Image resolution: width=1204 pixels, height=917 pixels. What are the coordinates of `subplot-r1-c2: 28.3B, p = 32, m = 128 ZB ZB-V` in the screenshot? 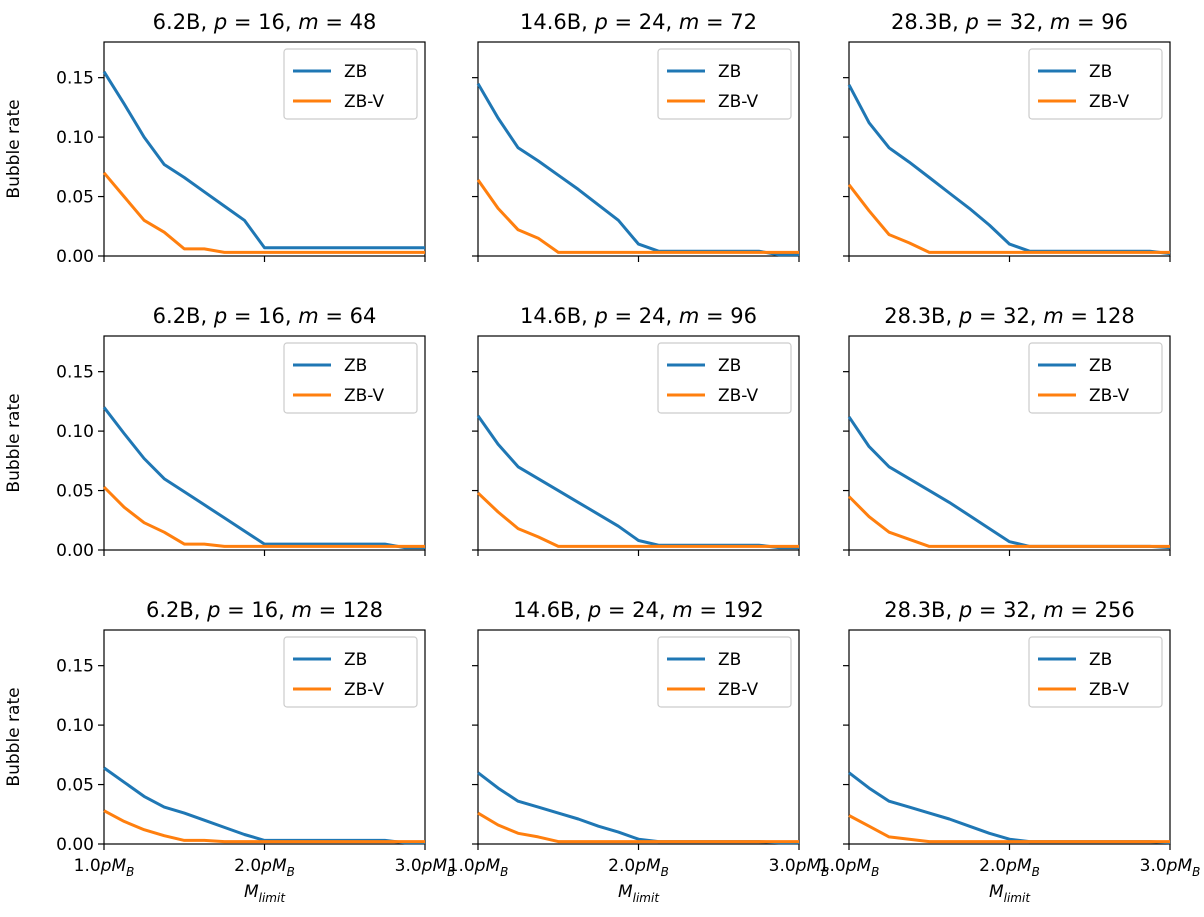 It's located at (1007, 430).